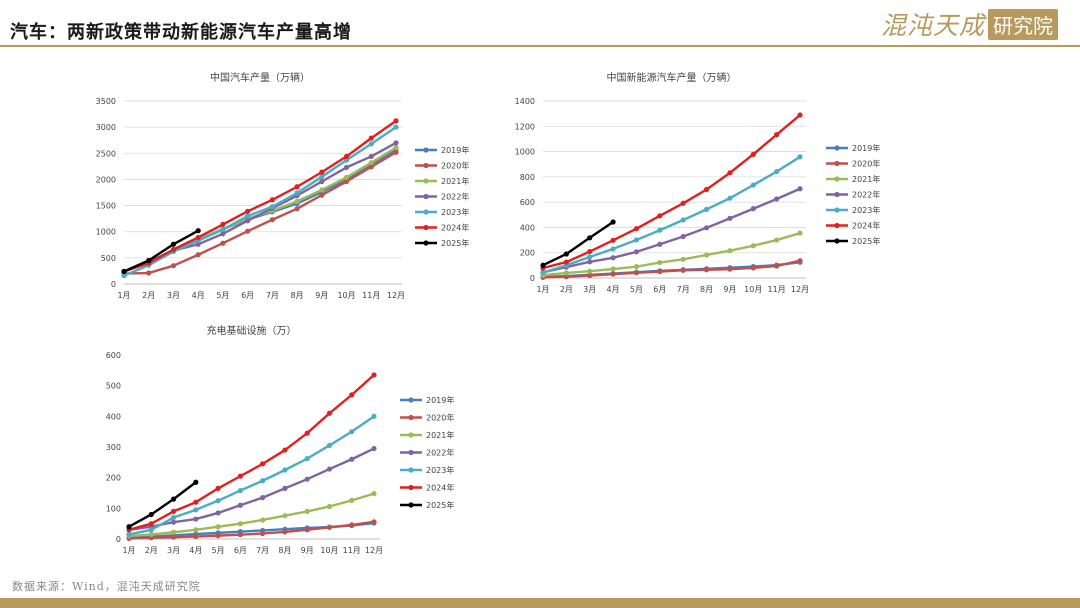 This screenshot has width=1080, height=608. Describe the element at coordinates (613, 289) in the screenshot. I see `x-tick-label: 4月` at that location.